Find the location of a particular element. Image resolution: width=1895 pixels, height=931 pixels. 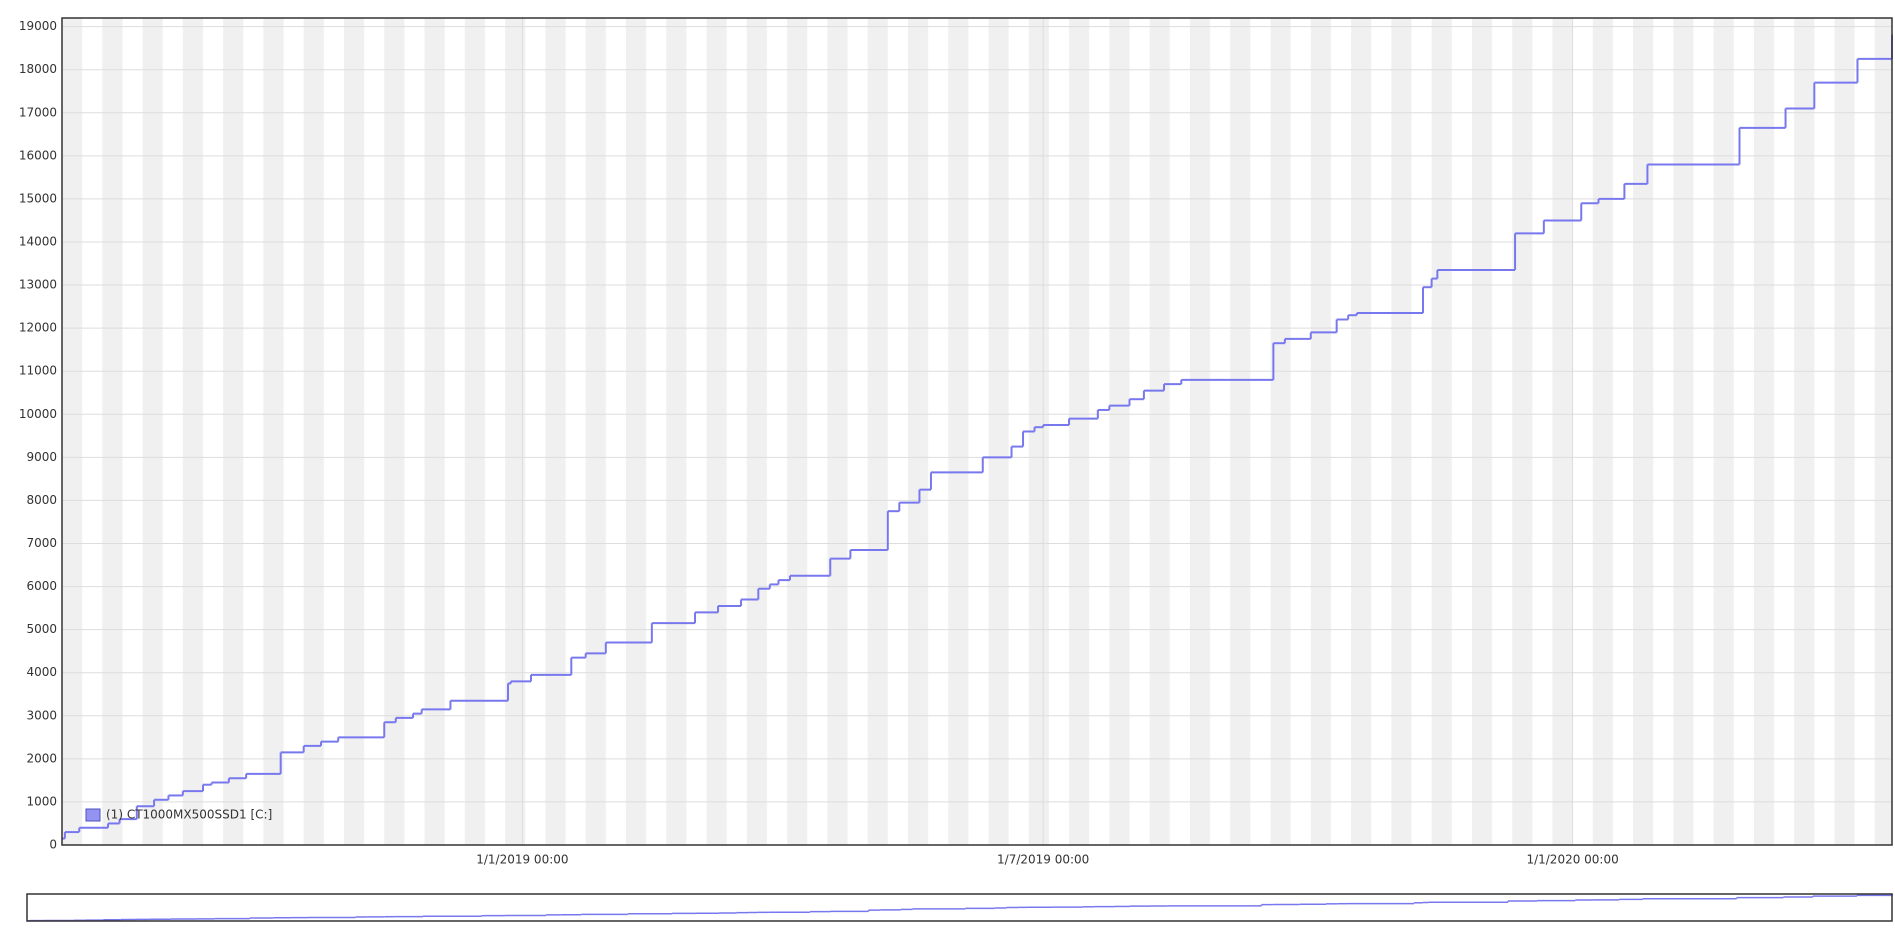

y-tick-label: 10000 is located at coordinates (38, 414).